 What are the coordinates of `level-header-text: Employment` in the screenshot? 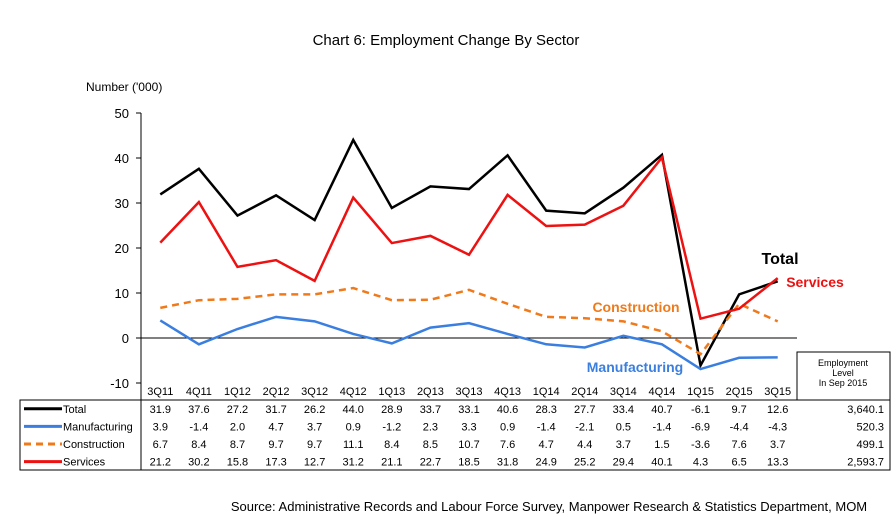 It's located at (843, 363).